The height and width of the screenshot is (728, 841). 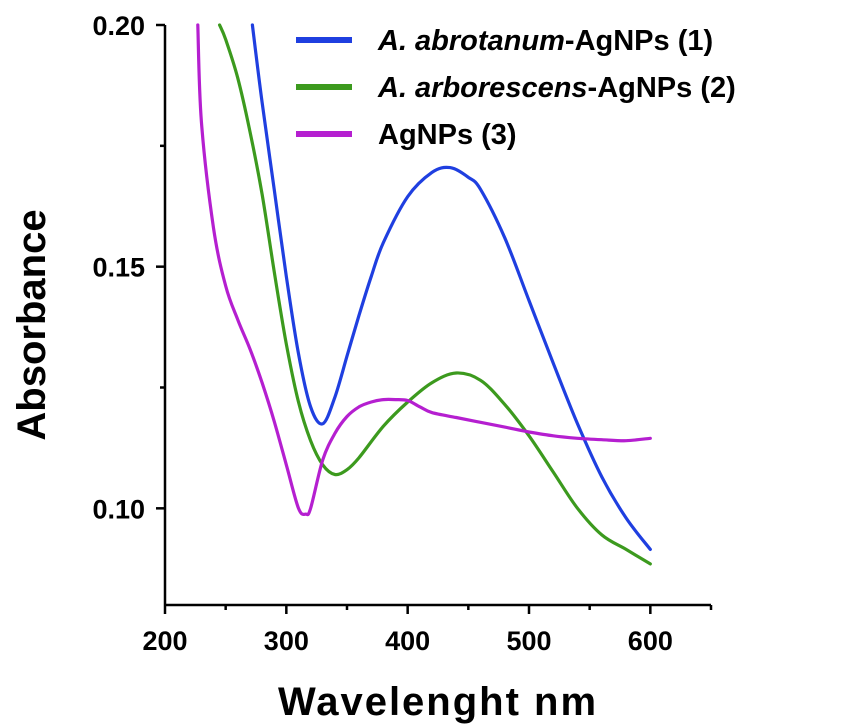 I want to click on y-axis-title: Absorbance, so click(x=32, y=324).